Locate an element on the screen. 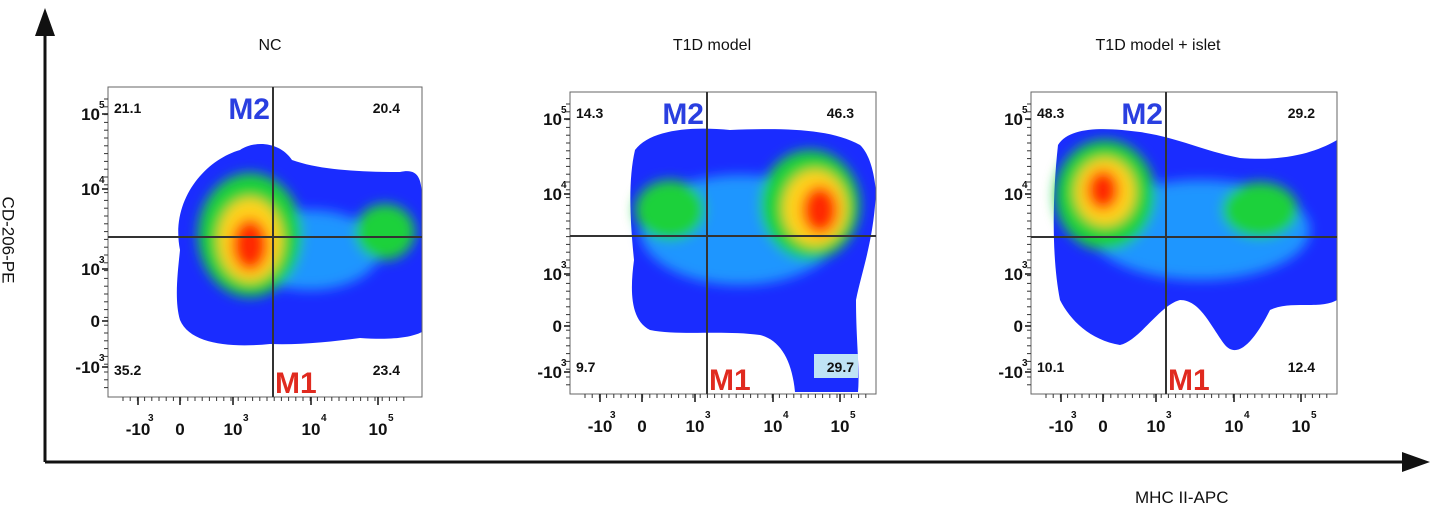  quadrant-lower-right-value: 29.7 is located at coordinates (840, 367).